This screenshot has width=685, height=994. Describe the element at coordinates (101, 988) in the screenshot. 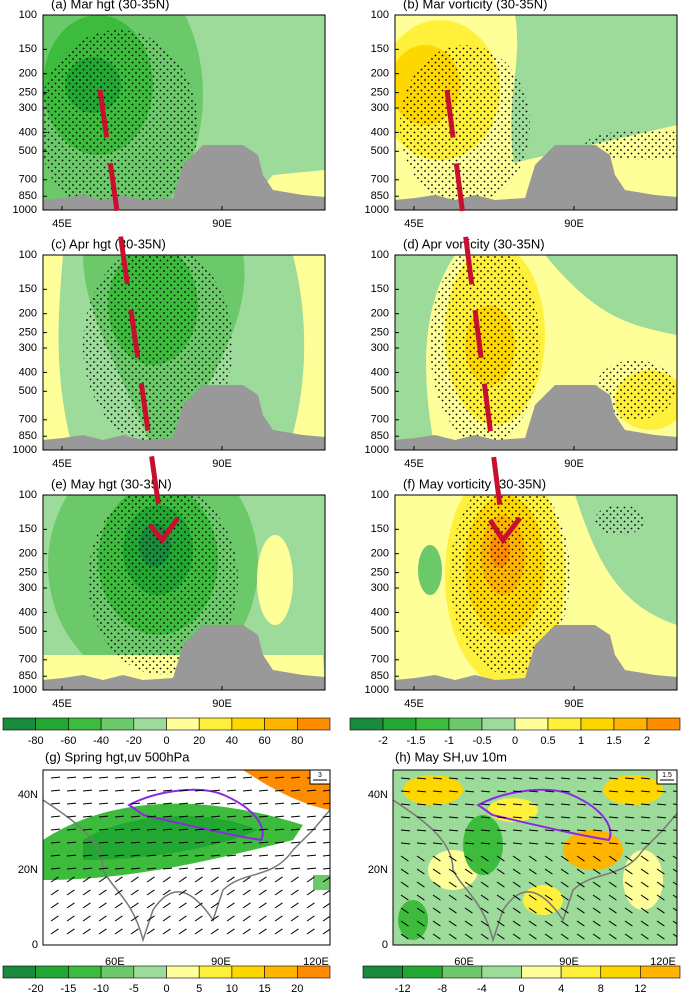

I see `colorbar-label: -10` at that location.